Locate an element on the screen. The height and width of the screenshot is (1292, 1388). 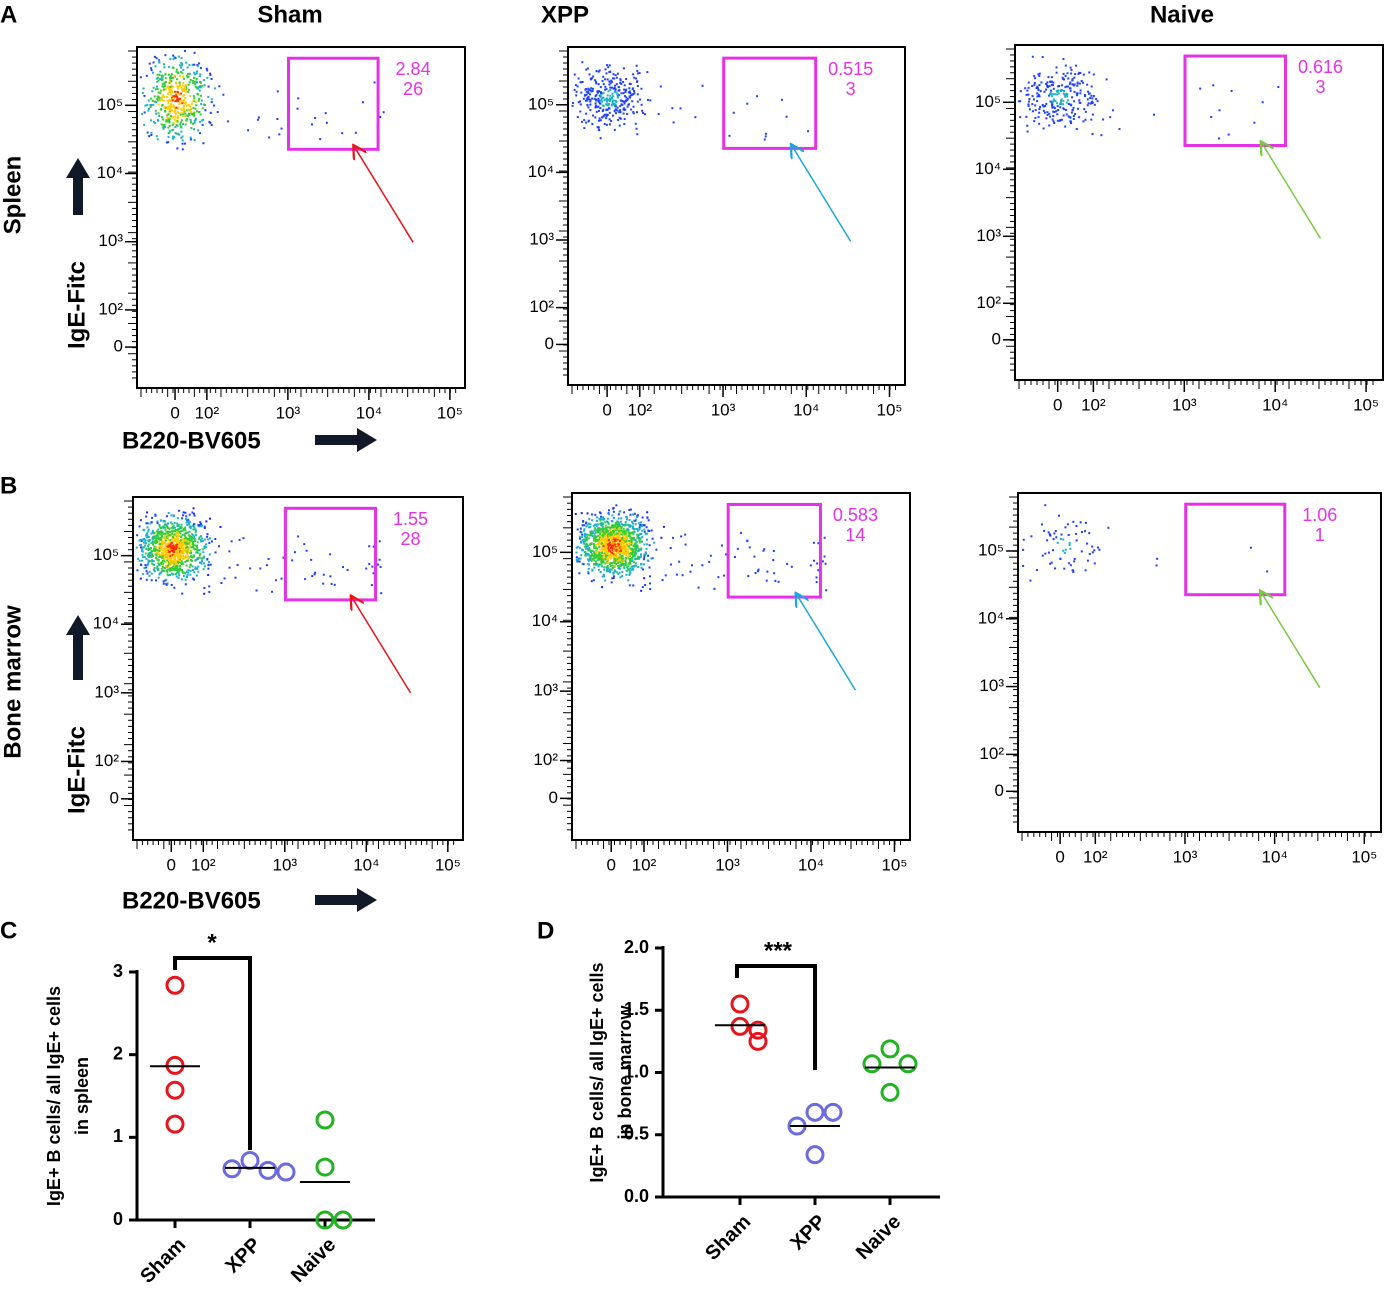
significance-bracket is located at coordinates (212, 1053).